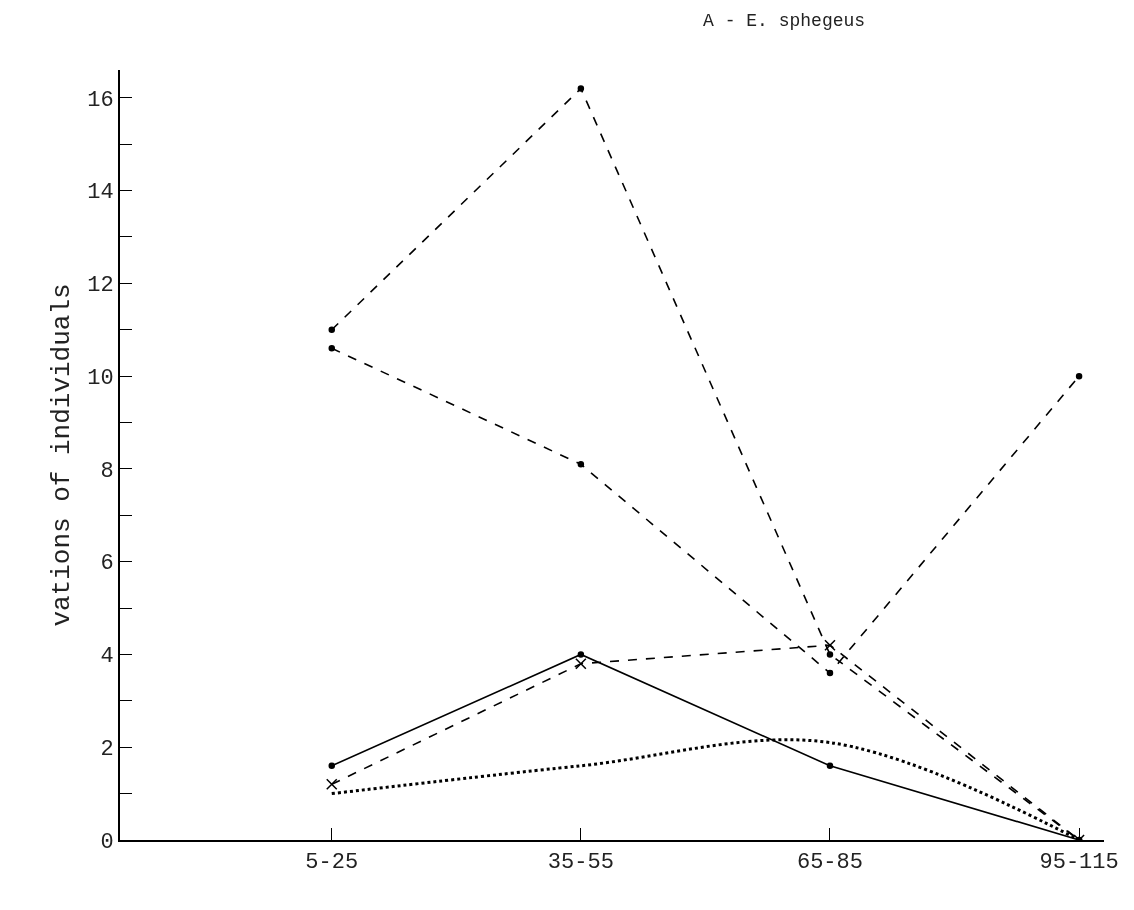  Describe the element at coordinates (107, 749) in the screenshot. I see `y-tick-label: 2` at that location.